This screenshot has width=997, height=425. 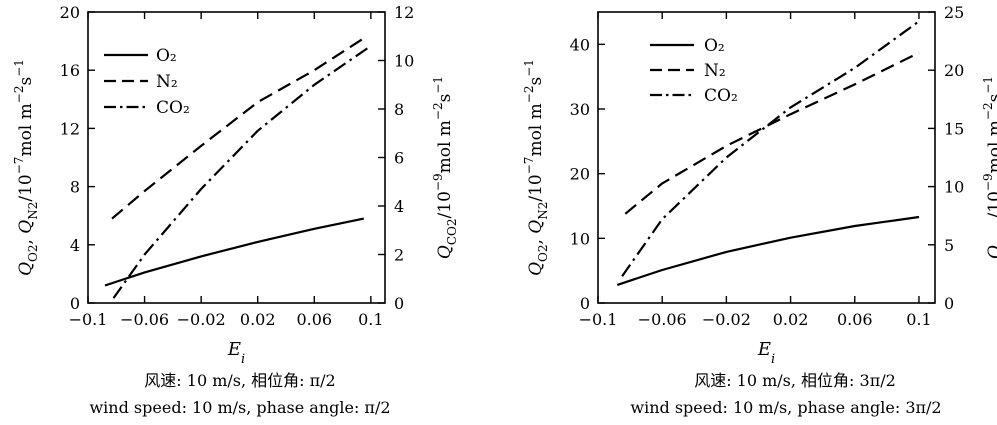 I want to click on y-tick-label-left: 8, so click(x=75, y=187).